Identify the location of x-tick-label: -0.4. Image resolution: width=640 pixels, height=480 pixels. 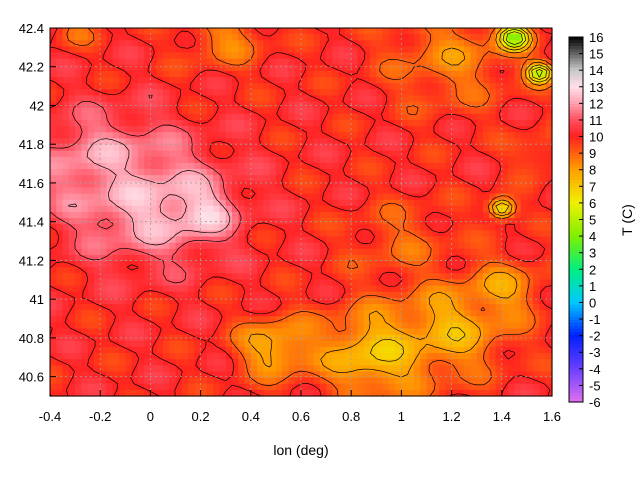
(50, 416).